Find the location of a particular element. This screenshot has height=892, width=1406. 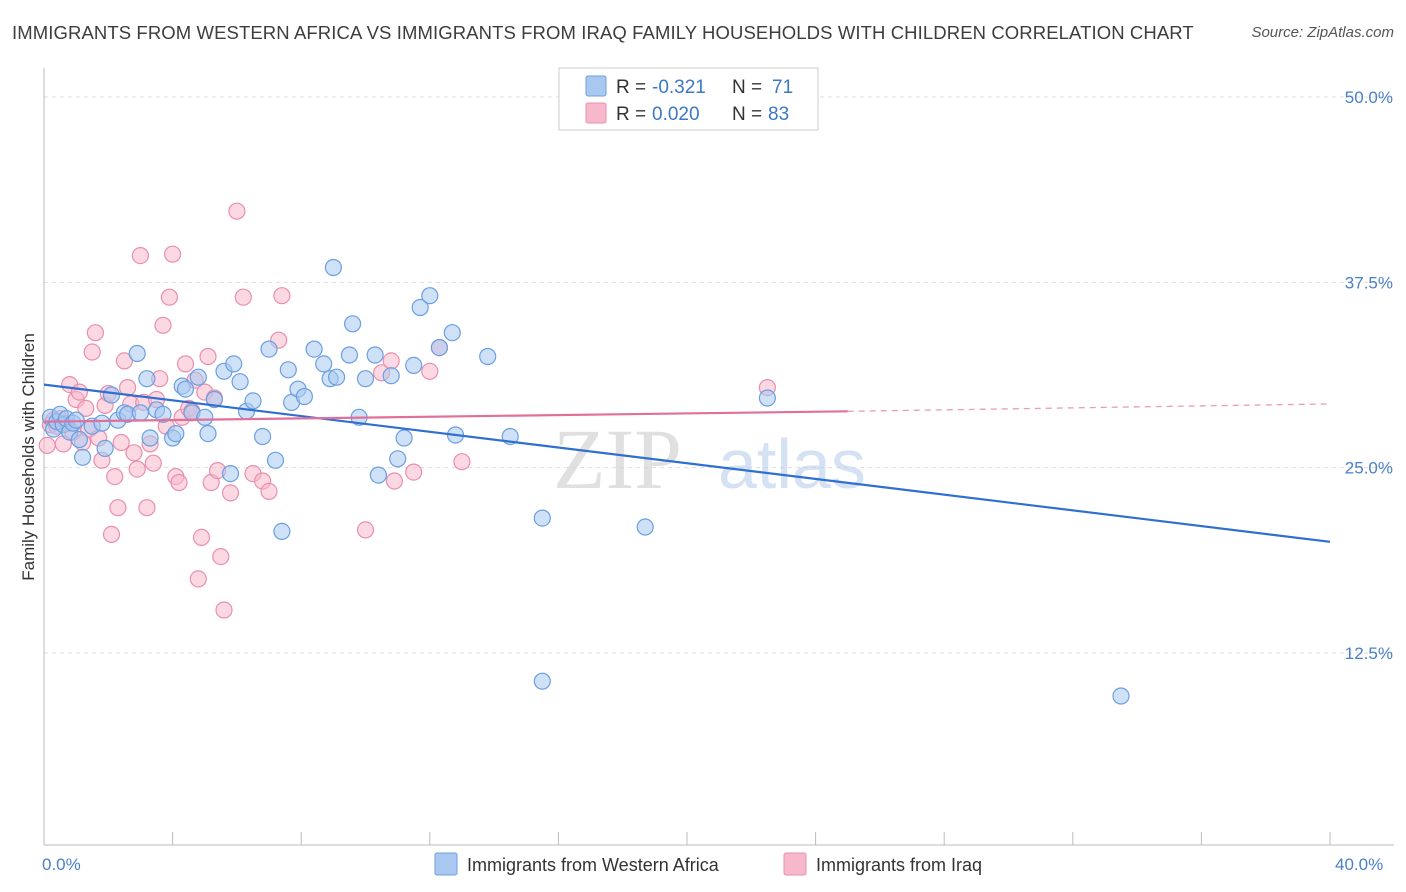

y-tick-label: 25.0% is located at coordinates (1369, 468).